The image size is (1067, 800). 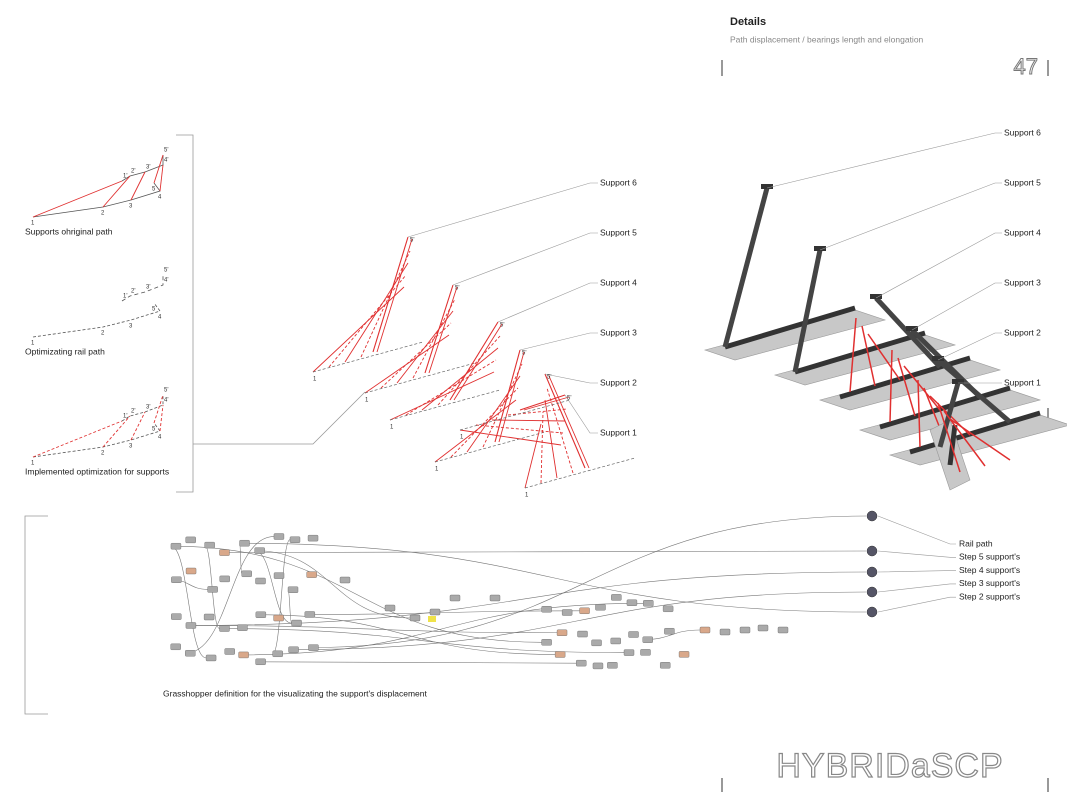 I want to click on logo: HYBRIDaSCP, so click(x=889, y=766).